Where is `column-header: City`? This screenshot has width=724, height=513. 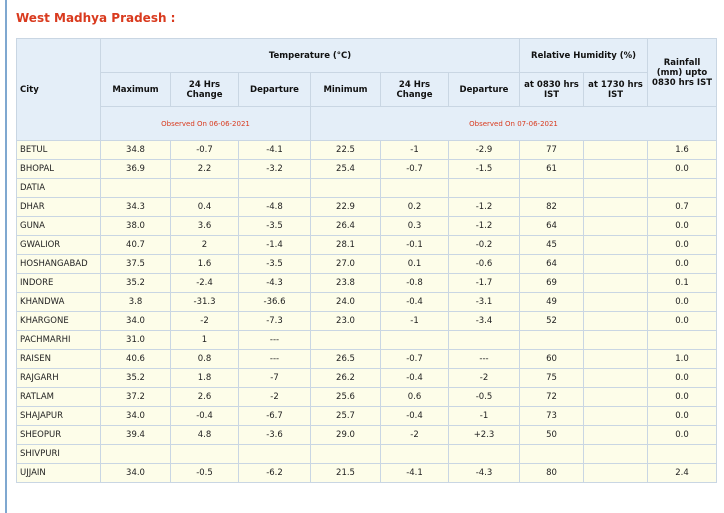
column-header: City is located at coordinates (58, 89).